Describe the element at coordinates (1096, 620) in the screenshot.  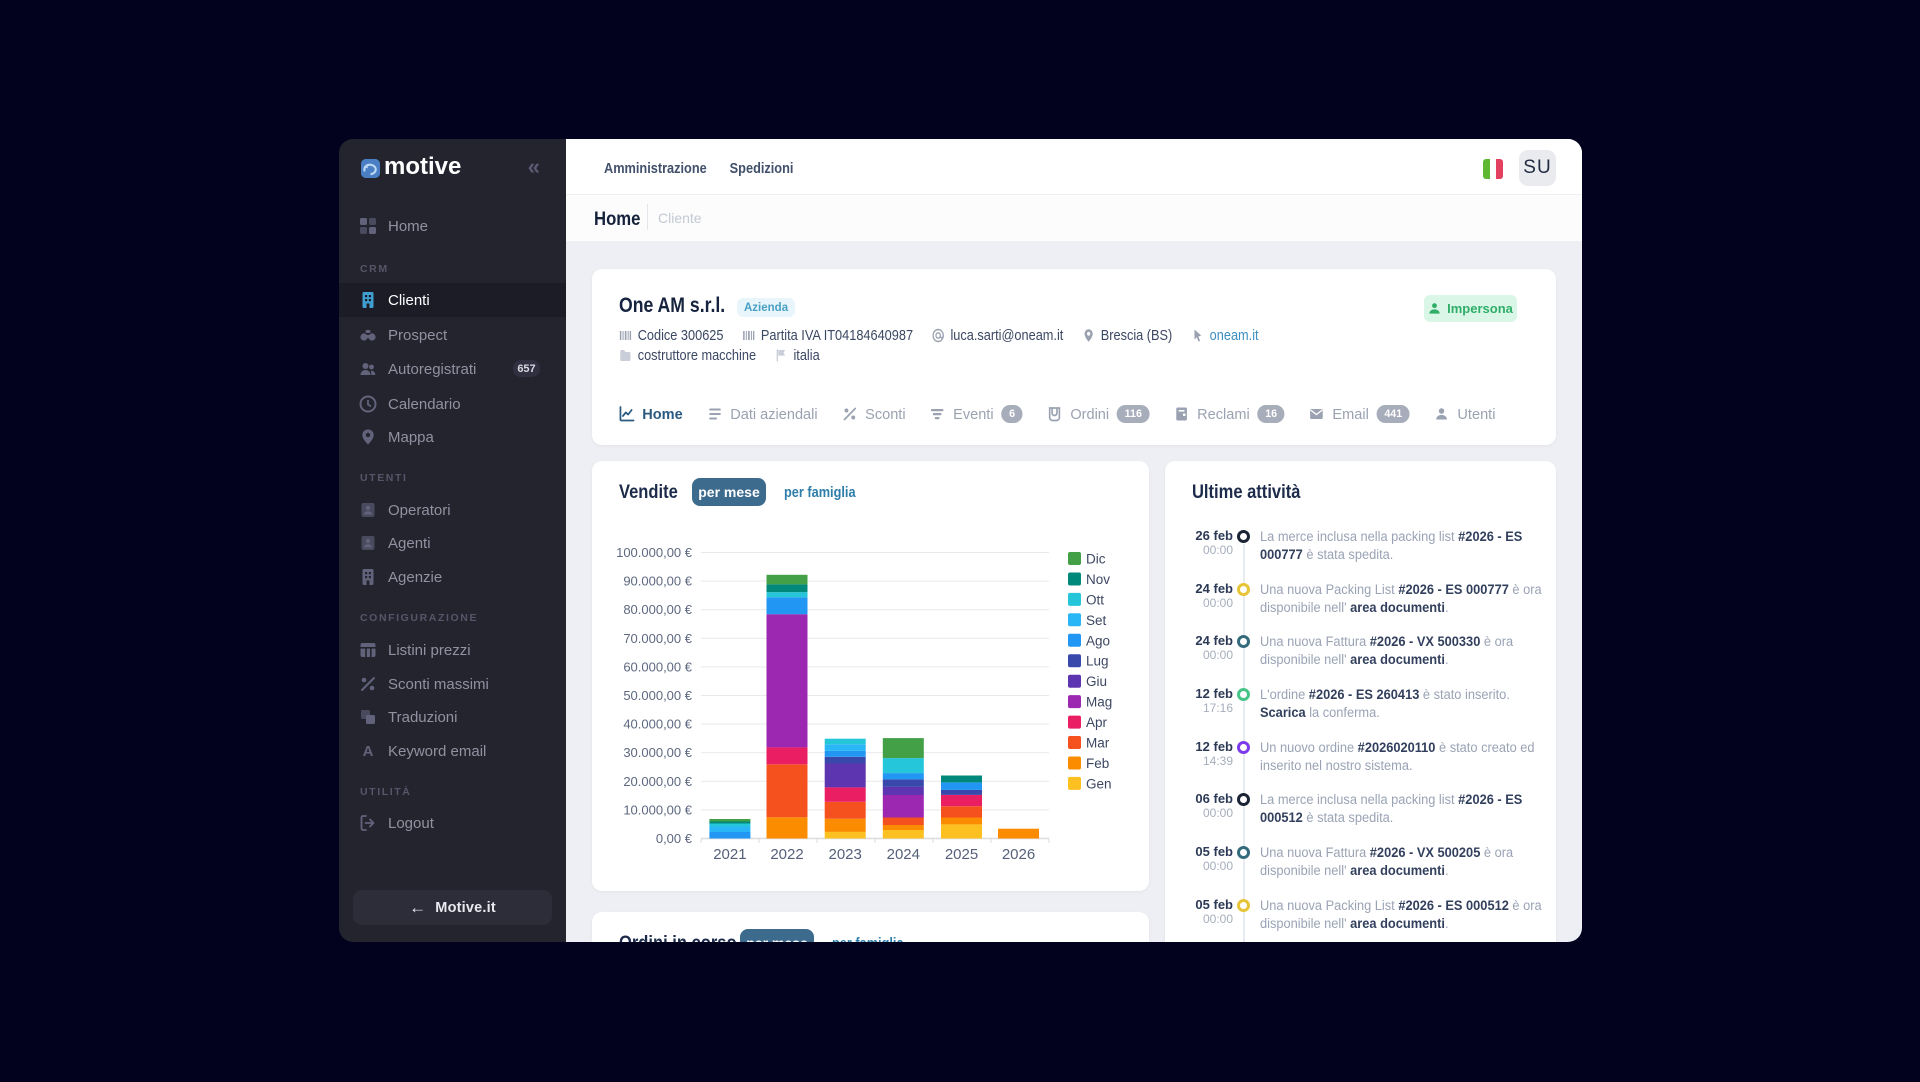
I see `svg-text: Set` at that location.